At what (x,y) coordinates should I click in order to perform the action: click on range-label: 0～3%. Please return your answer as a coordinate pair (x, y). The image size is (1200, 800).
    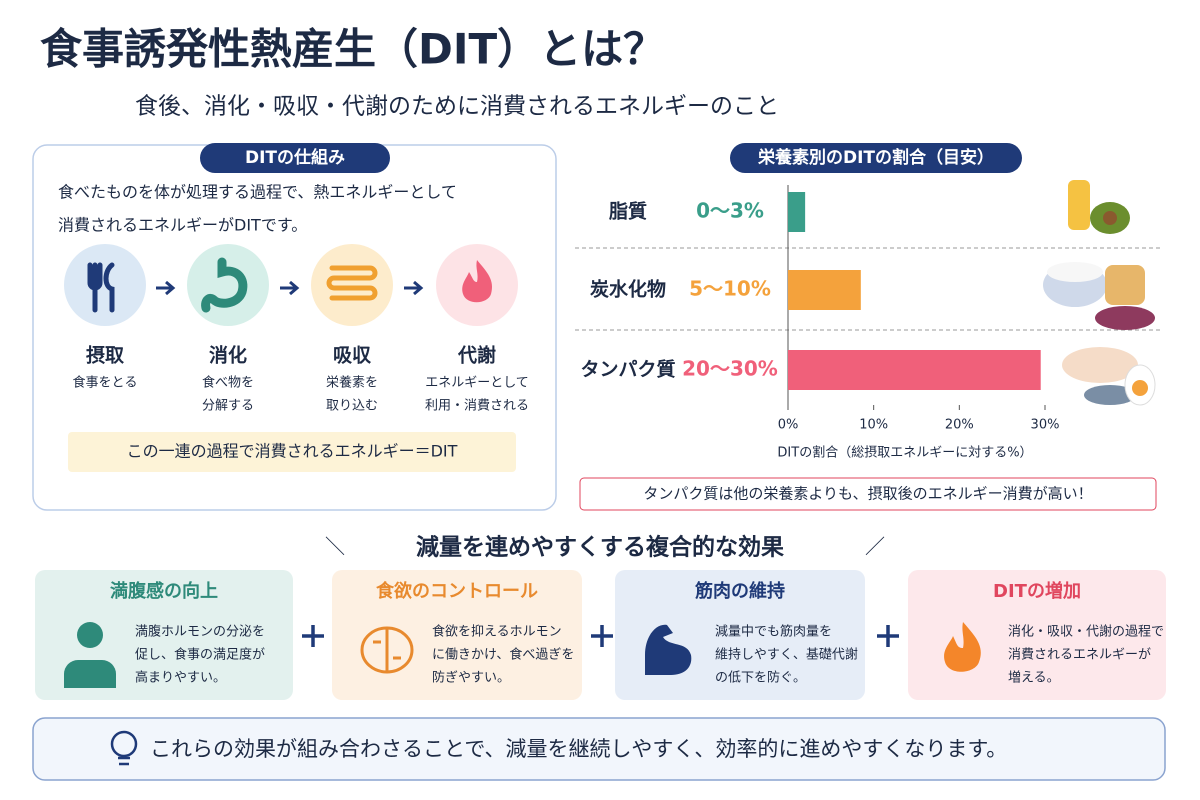
    Looking at the image, I should click on (730, 211).